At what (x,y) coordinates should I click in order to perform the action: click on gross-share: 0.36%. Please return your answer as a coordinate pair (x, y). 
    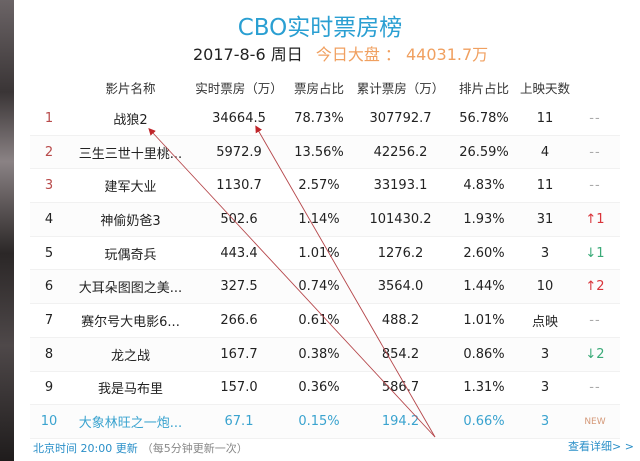
    Looking at the image, I should click on (319, 388).